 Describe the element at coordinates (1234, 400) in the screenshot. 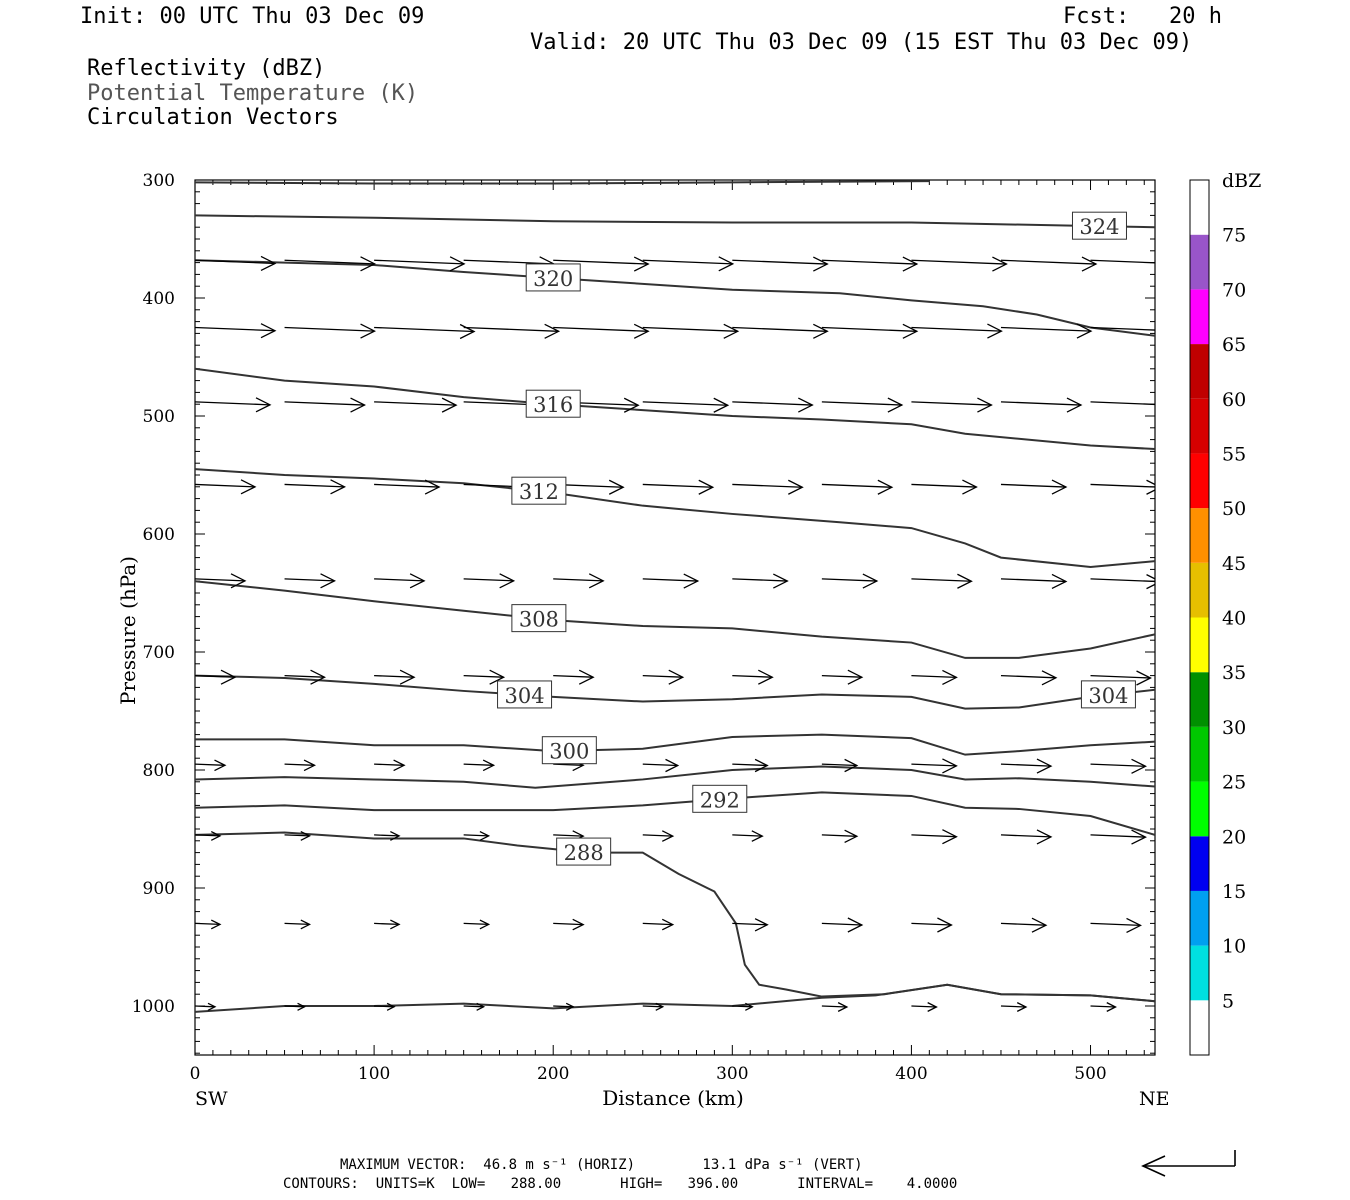

I see `colorbar-label: 60` at that location.